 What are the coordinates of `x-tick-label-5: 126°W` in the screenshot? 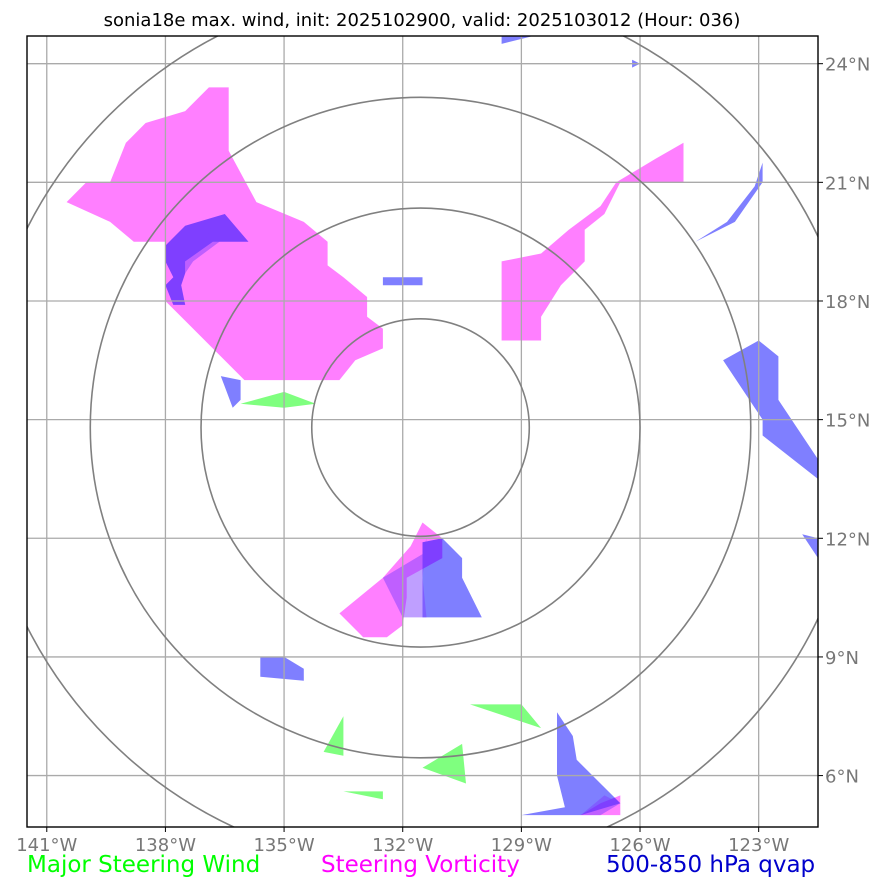 It's located at (639, 845).